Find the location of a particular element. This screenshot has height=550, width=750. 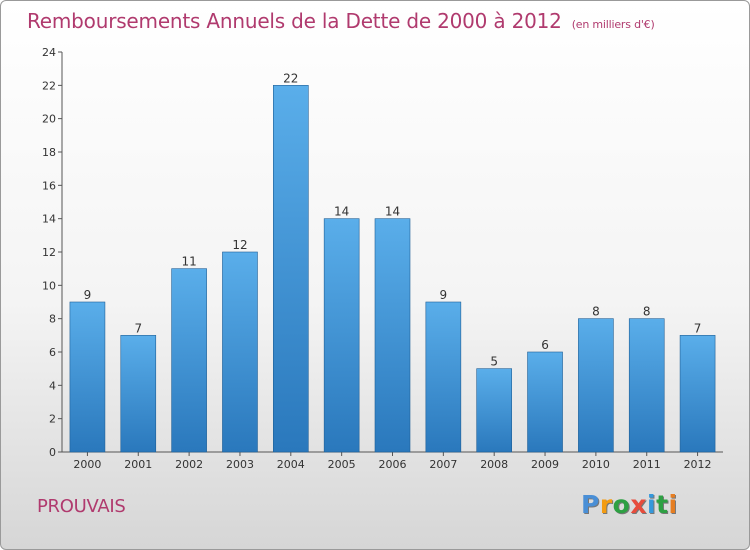

y-tick-label: 6 is located at coordinates (52, 352).